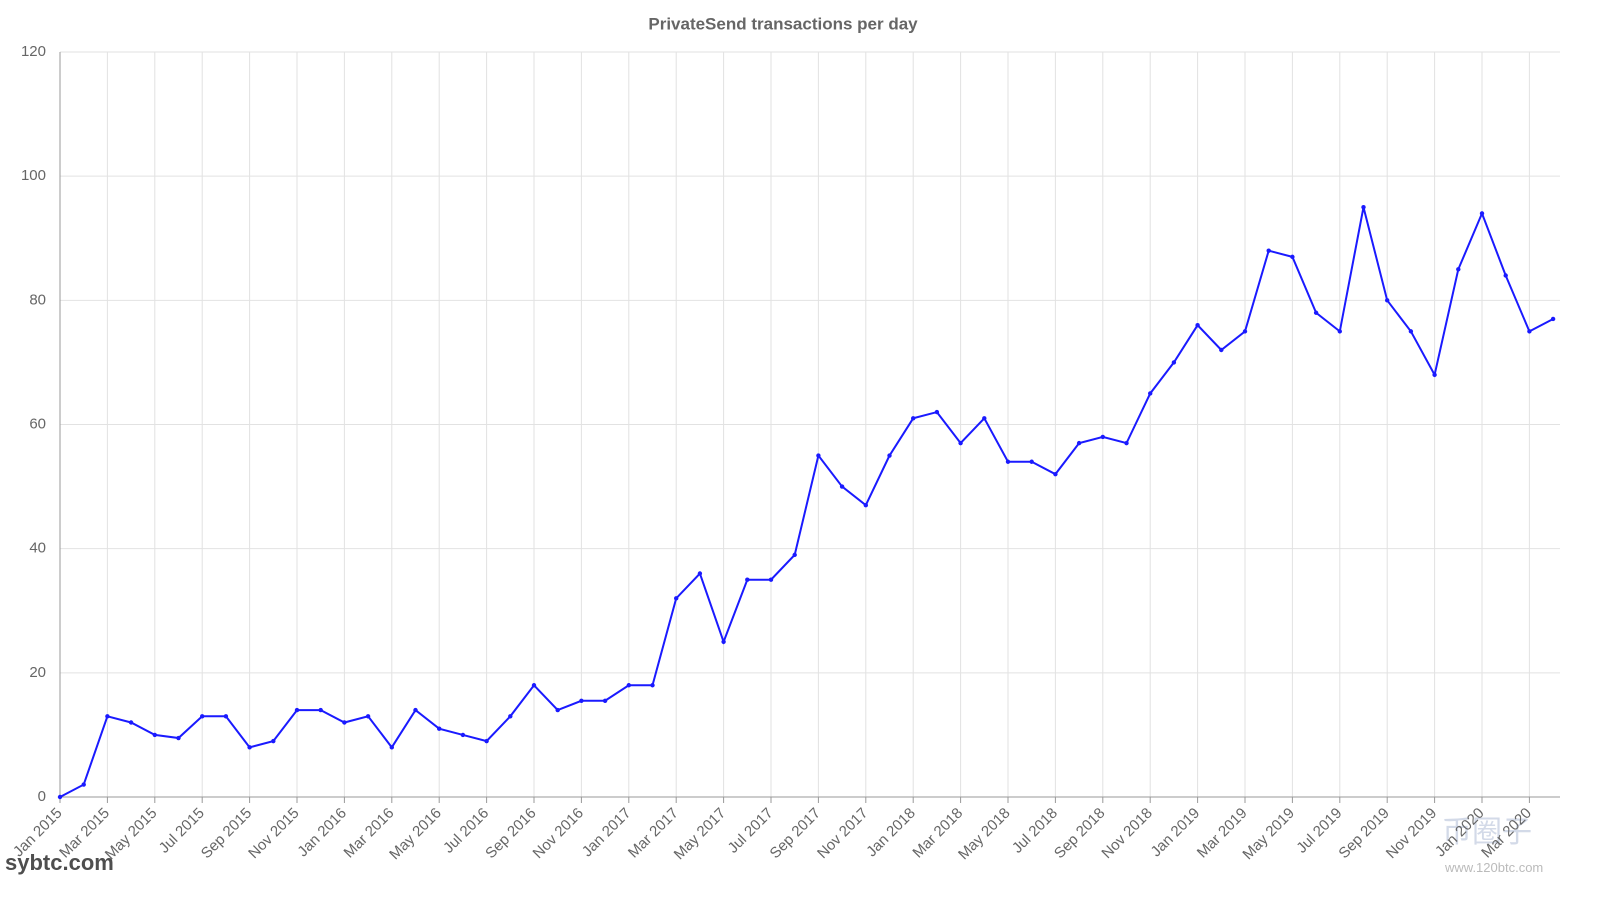  I want to click on x-tick-label: Nov 2017, so click(842, 833).